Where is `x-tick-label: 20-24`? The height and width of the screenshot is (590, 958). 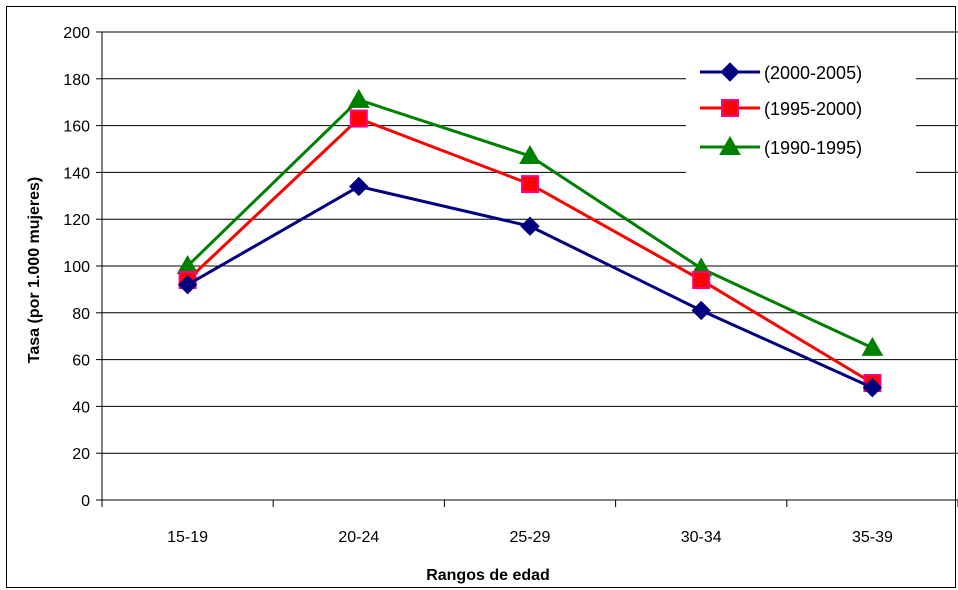 x-tick-label: 20-24 is located at coordinates (358, 537).